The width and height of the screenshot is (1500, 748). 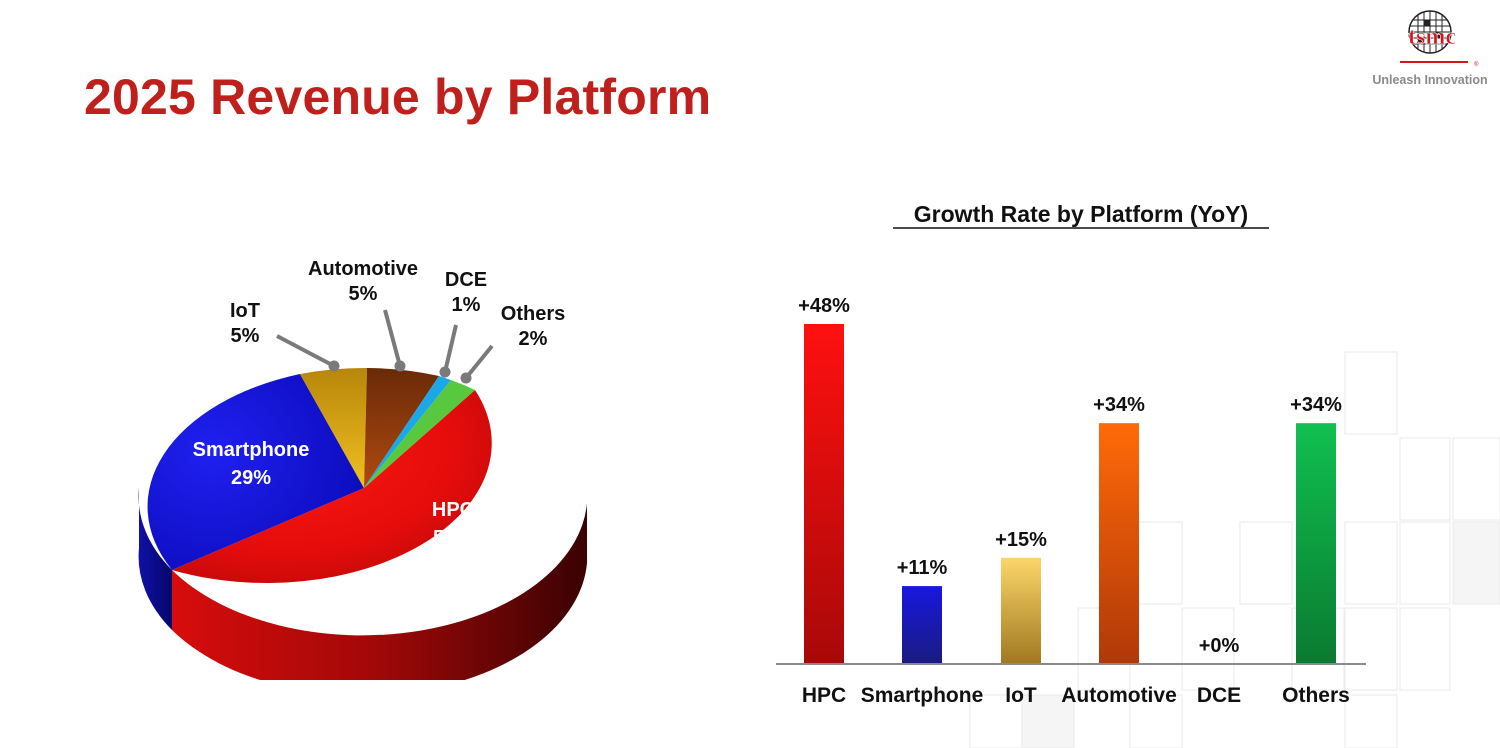 I want to click on pie-value-hpc: 58%, so click(x=453, y=538).